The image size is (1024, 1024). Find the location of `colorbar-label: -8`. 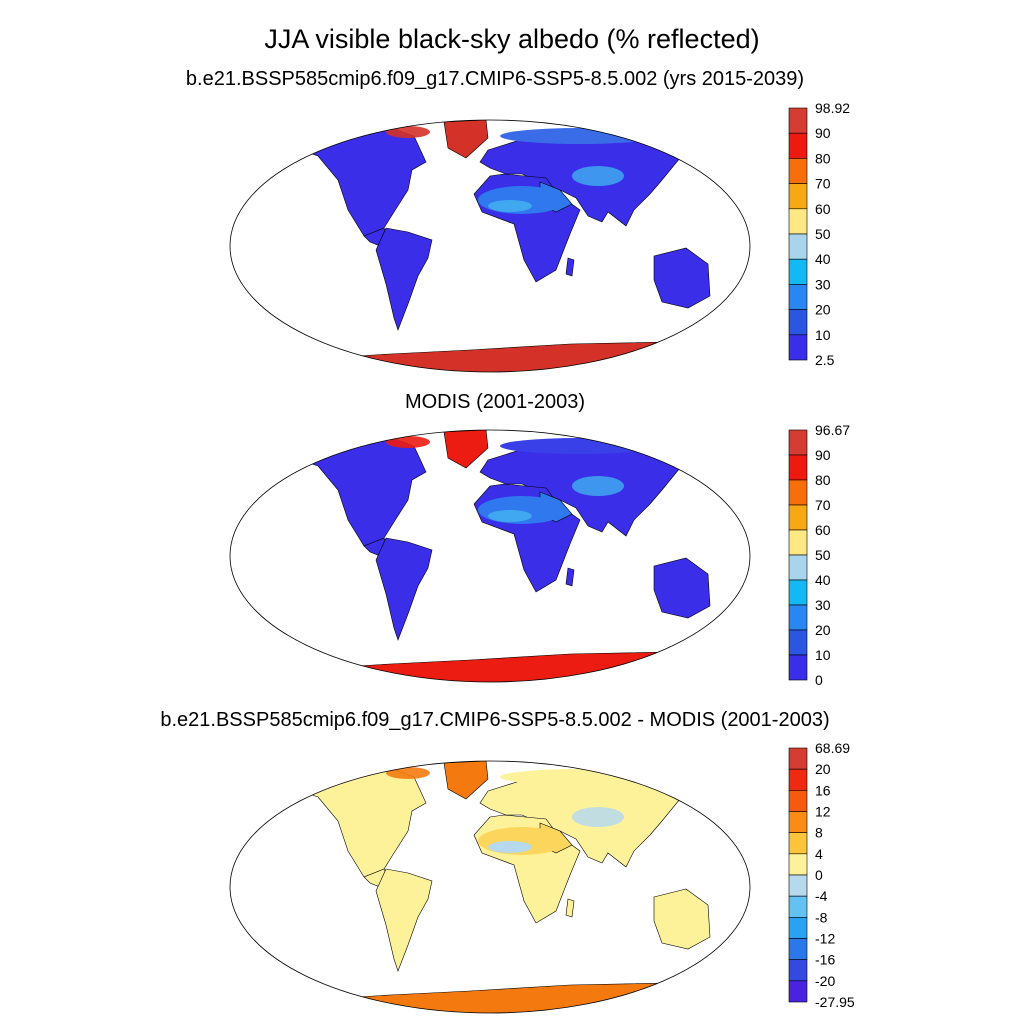

colorbar-label: -8 is located at coordinates (821, 917).